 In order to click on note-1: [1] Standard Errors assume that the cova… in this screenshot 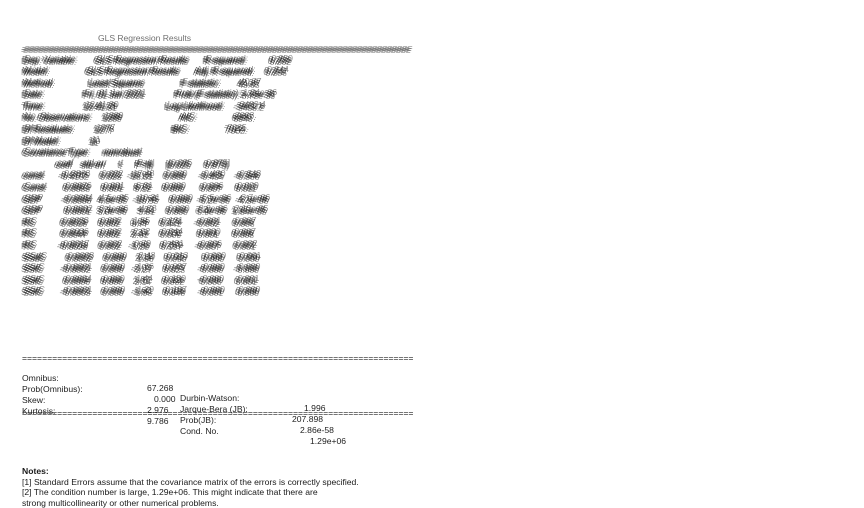, I will do `click(190, 481)`.